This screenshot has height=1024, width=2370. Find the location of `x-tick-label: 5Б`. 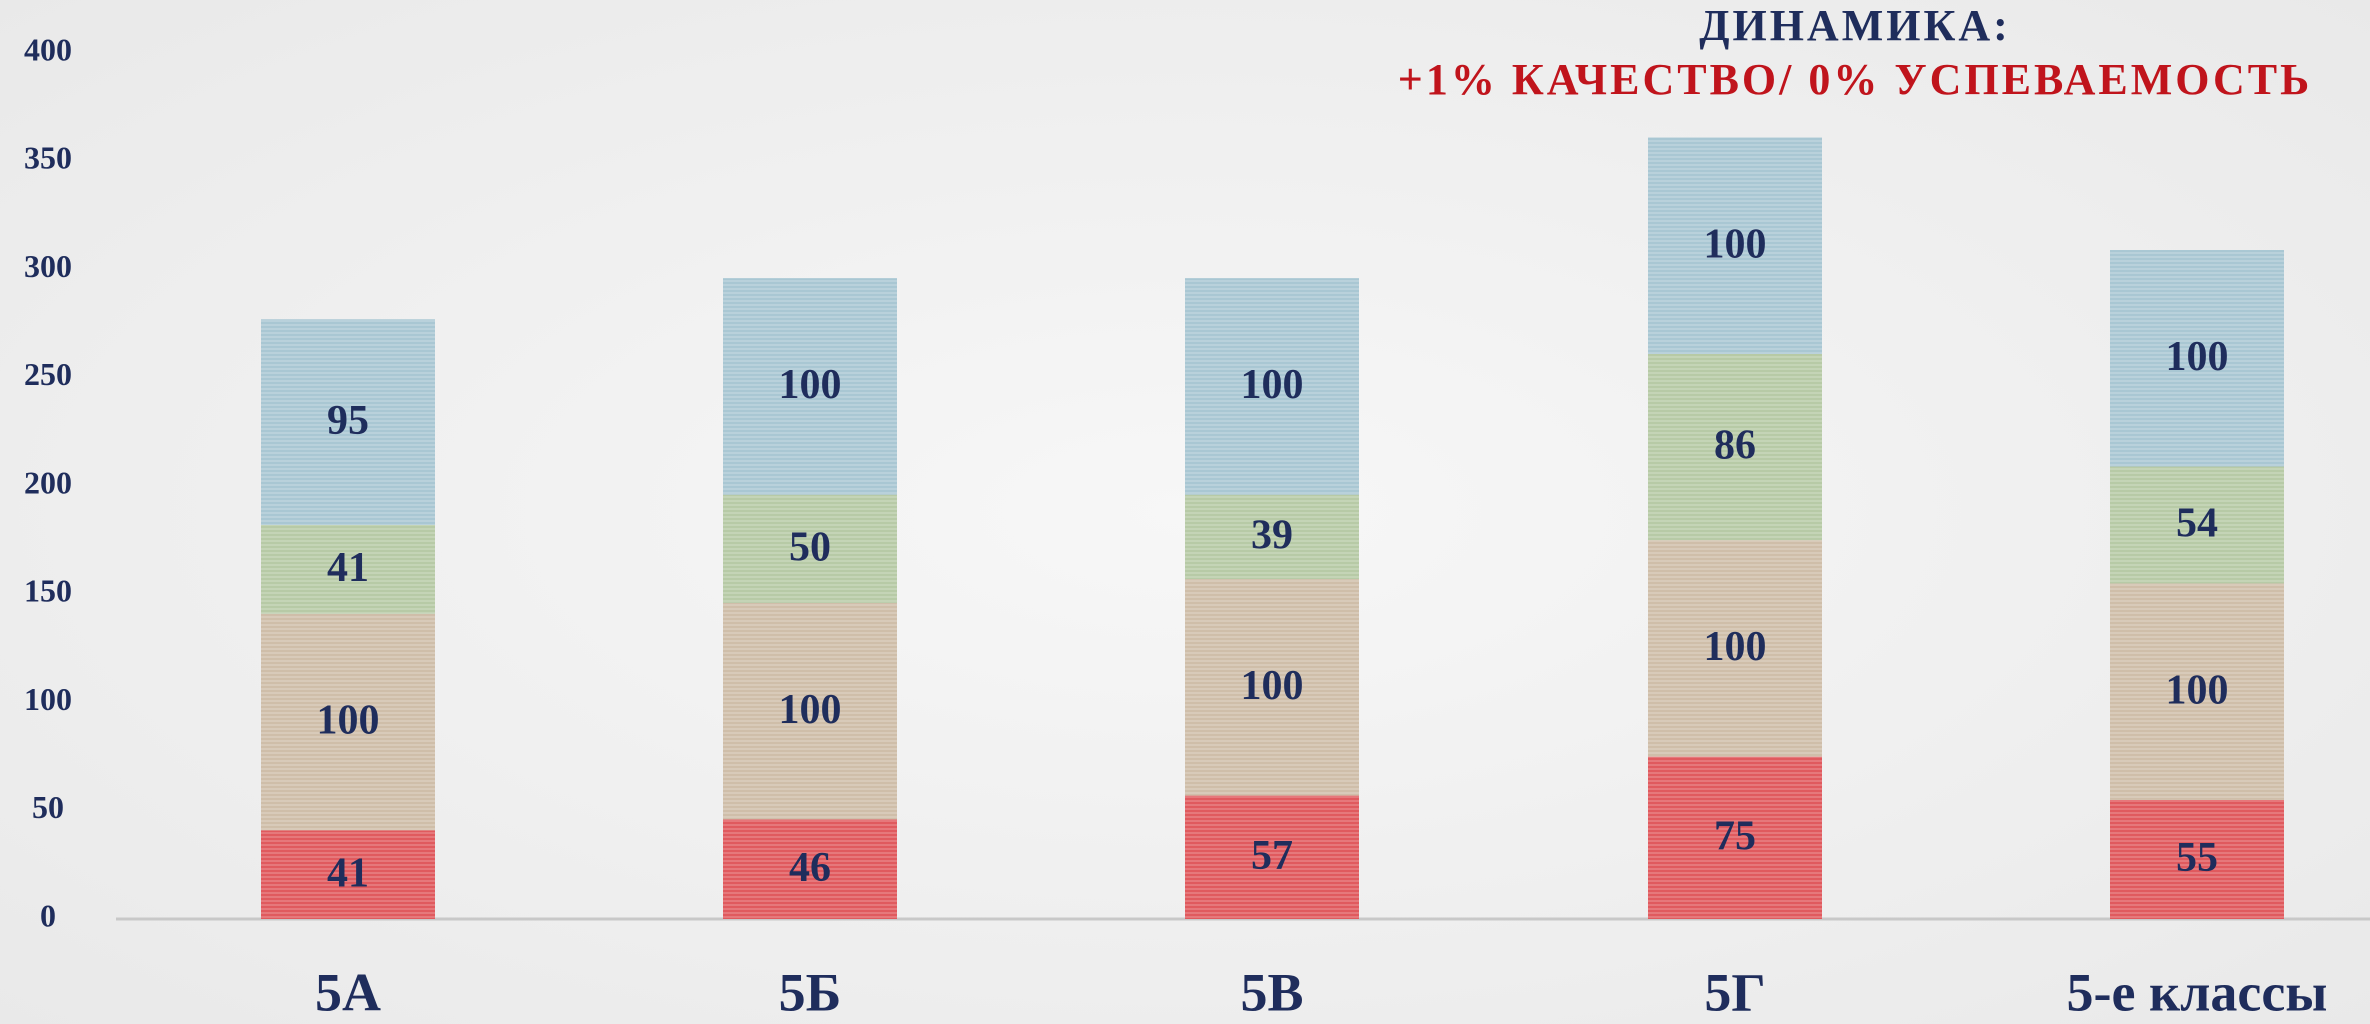

x-tick-label: 5Б is located at coordinates (810, 992).